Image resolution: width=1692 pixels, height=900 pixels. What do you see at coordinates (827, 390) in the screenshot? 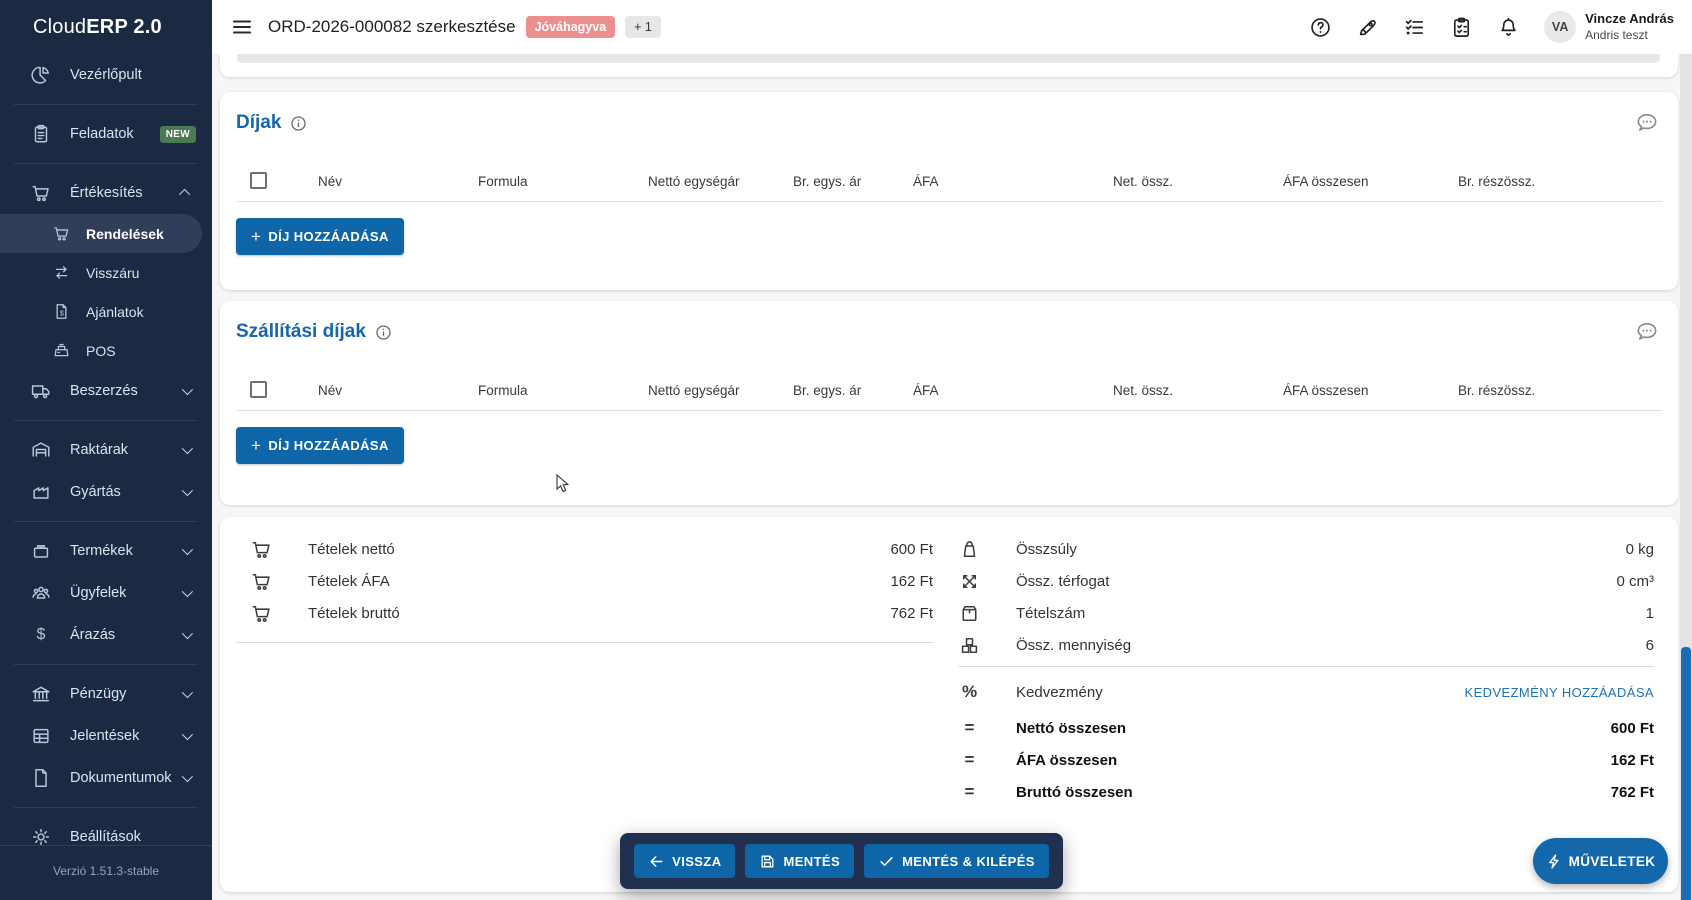
I see `column-header: Br. egys. ár` at bounding box center [827, 390].